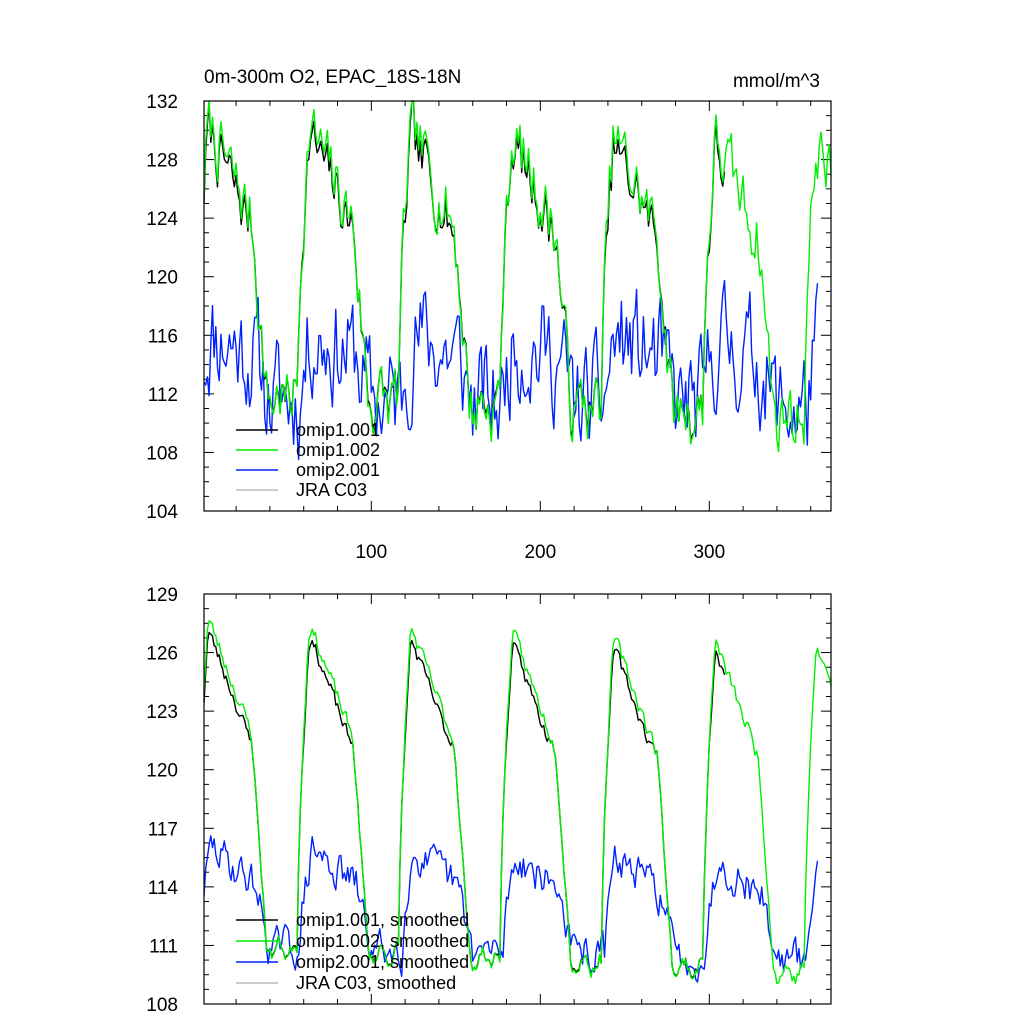 The height and width of the screenshot is (1029, 1024). Describe the element at coordinates (338, 450) in the screenshot. I see `legend-label: omip1.002` at that location.